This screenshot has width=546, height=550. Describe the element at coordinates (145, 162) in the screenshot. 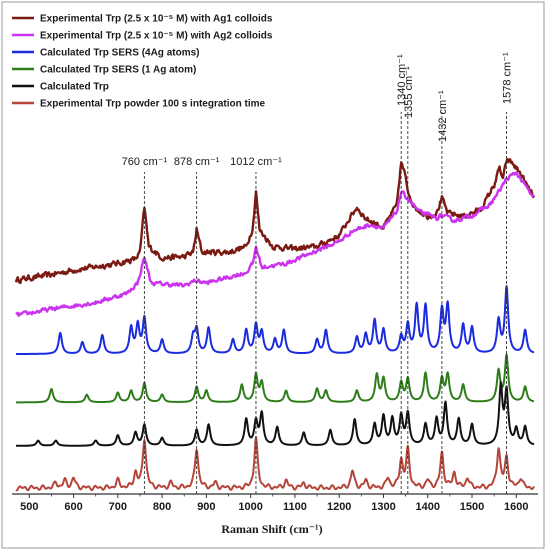

I see `peak-label: 760 cm⁻¹` at that location.